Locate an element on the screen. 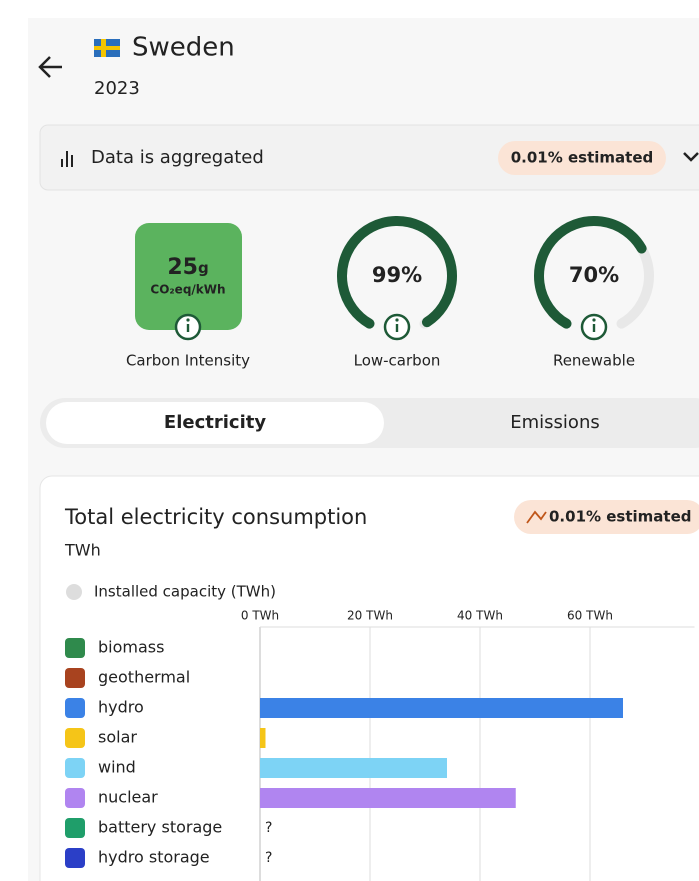  x-tick-label: 0 TWh is located at coordinates (260, 616).